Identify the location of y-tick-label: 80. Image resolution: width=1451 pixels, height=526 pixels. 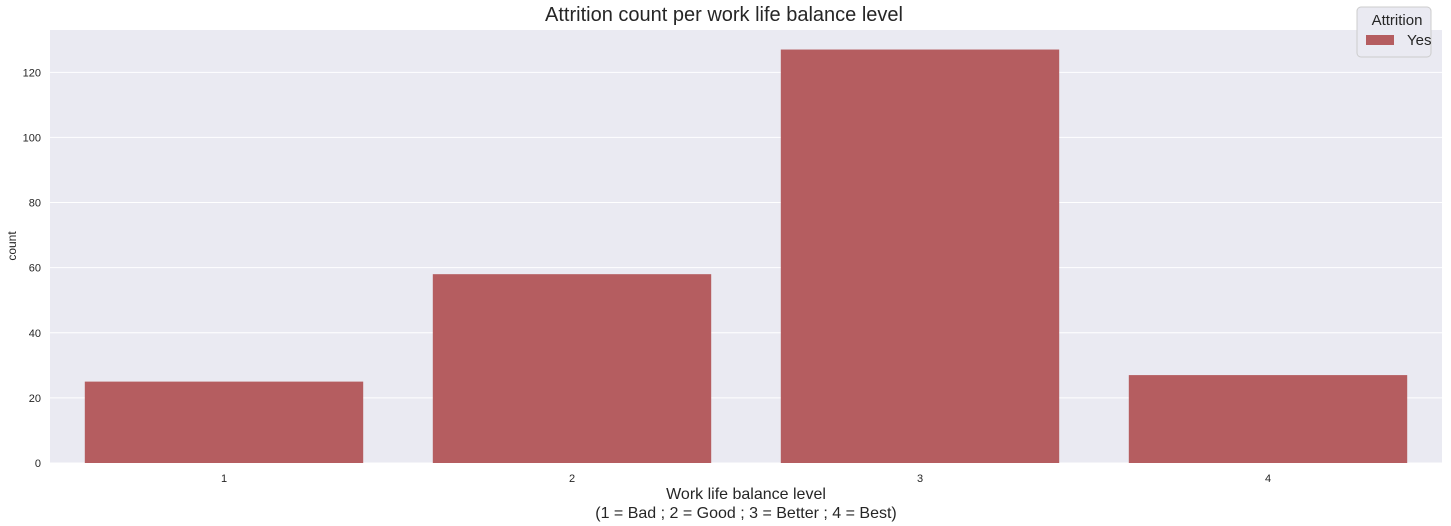
(35, 204).